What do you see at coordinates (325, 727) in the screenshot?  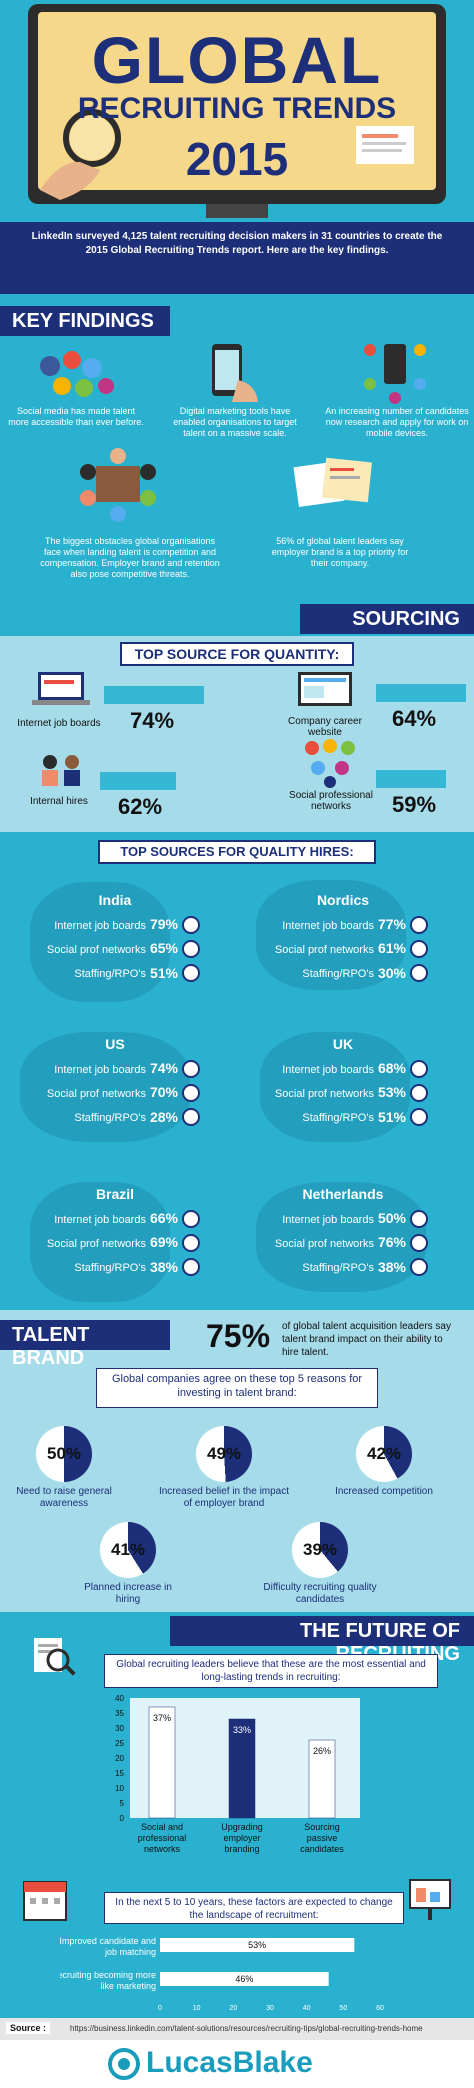 I see `quantity-label-2: Company career website` at bounding box center [325, 727].